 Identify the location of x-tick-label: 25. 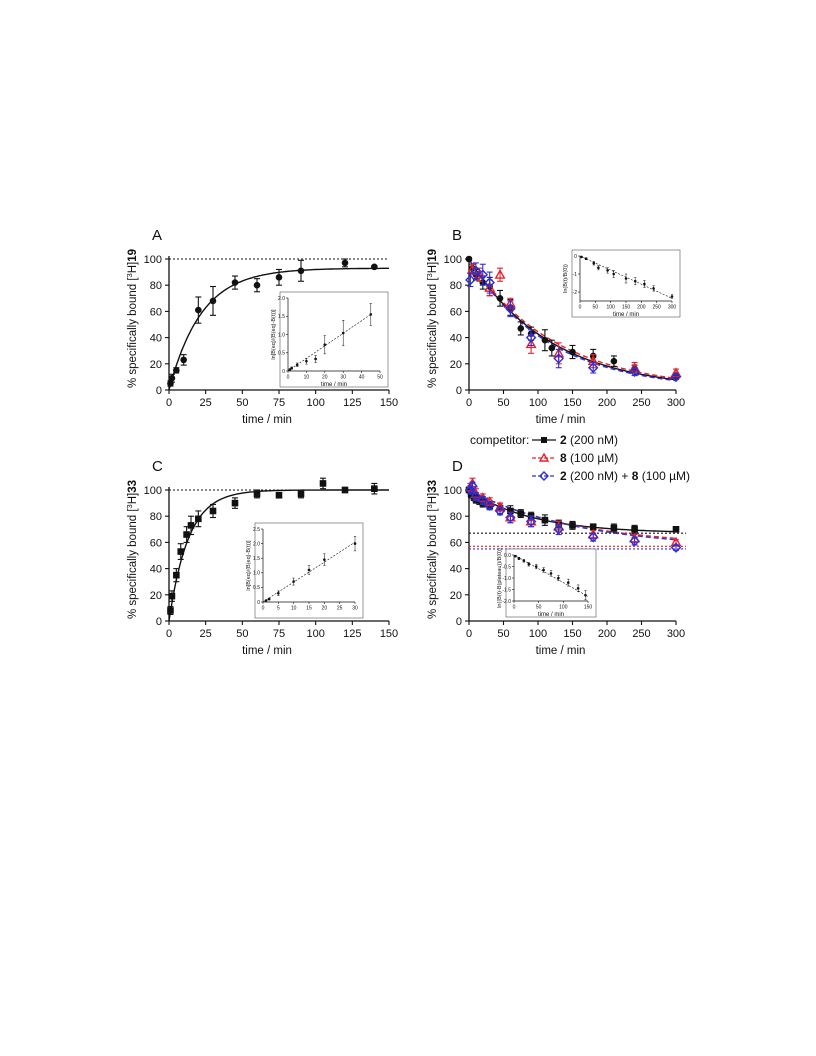
(206, 634).